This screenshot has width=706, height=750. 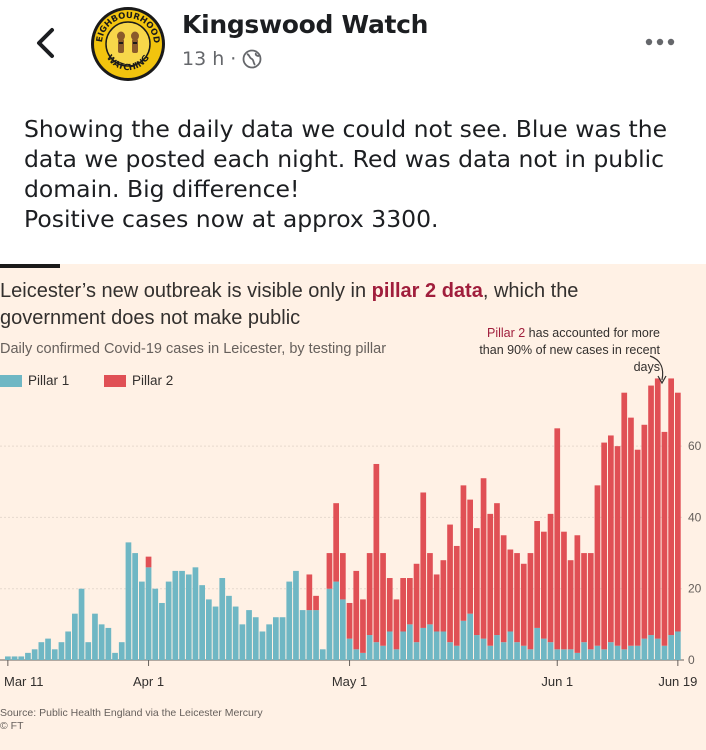 I want to click on x-tick-label: Mar 11, so click(x=24, y=681).